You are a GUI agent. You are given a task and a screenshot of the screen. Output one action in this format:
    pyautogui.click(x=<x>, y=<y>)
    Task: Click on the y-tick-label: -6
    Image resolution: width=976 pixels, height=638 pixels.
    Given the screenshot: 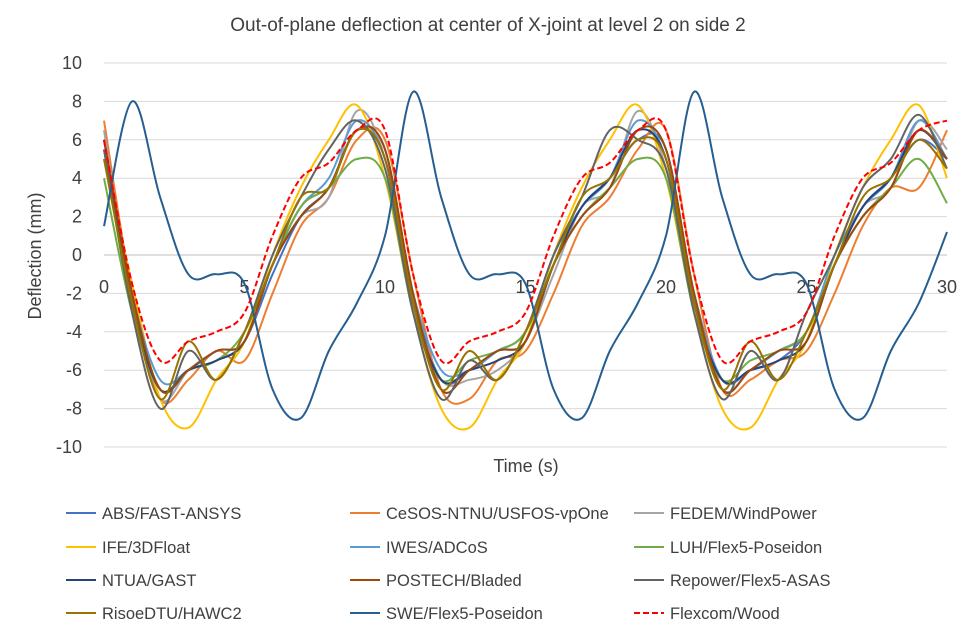 What is the action you would take?
    pyautogui.click(x=74, y=370)
    